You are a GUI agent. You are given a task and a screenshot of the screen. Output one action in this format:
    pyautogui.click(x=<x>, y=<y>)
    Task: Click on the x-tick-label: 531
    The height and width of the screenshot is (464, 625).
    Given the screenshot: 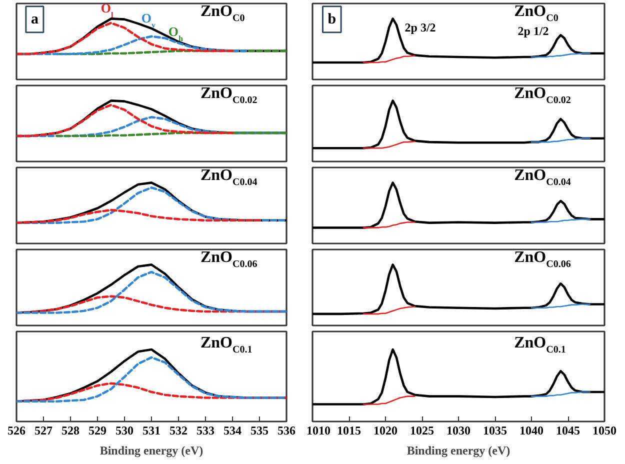 What is the action you would take?
    pyautogui.click(x=151, y=431)
    